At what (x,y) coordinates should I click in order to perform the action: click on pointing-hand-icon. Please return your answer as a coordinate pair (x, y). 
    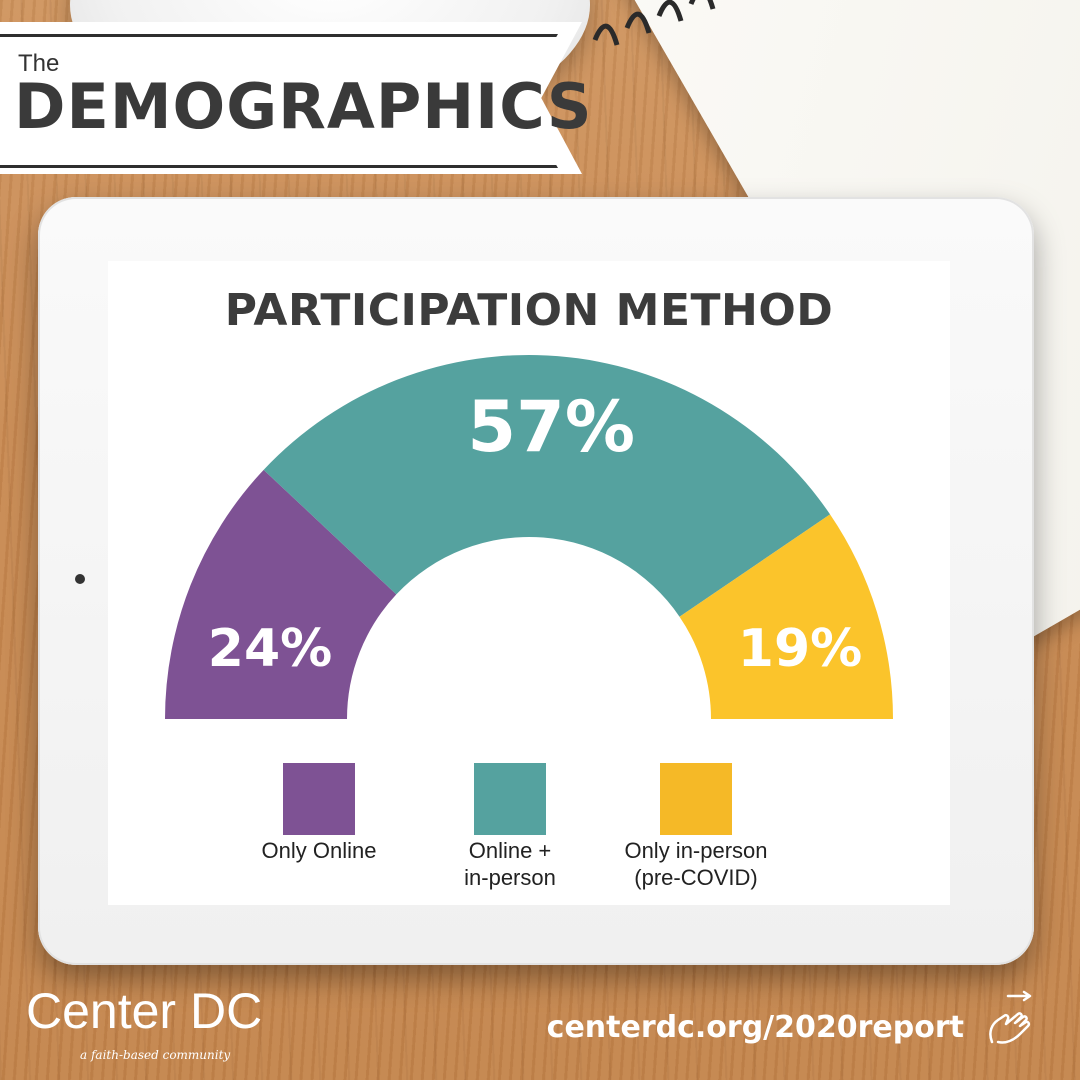
    Looking at the image, I should click on (1010, 1017).